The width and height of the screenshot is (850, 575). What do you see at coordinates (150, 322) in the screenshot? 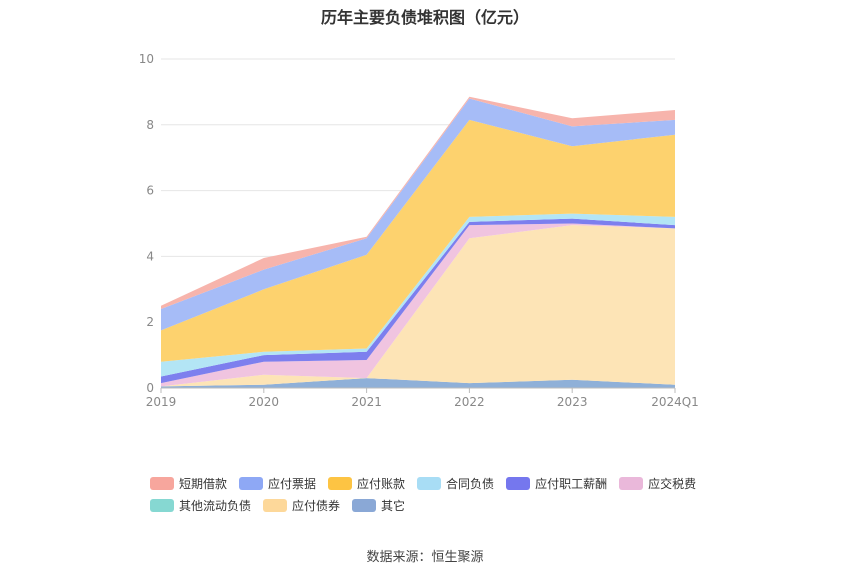
I see `y-tick-label: 2` at bounding box center [150, 322].